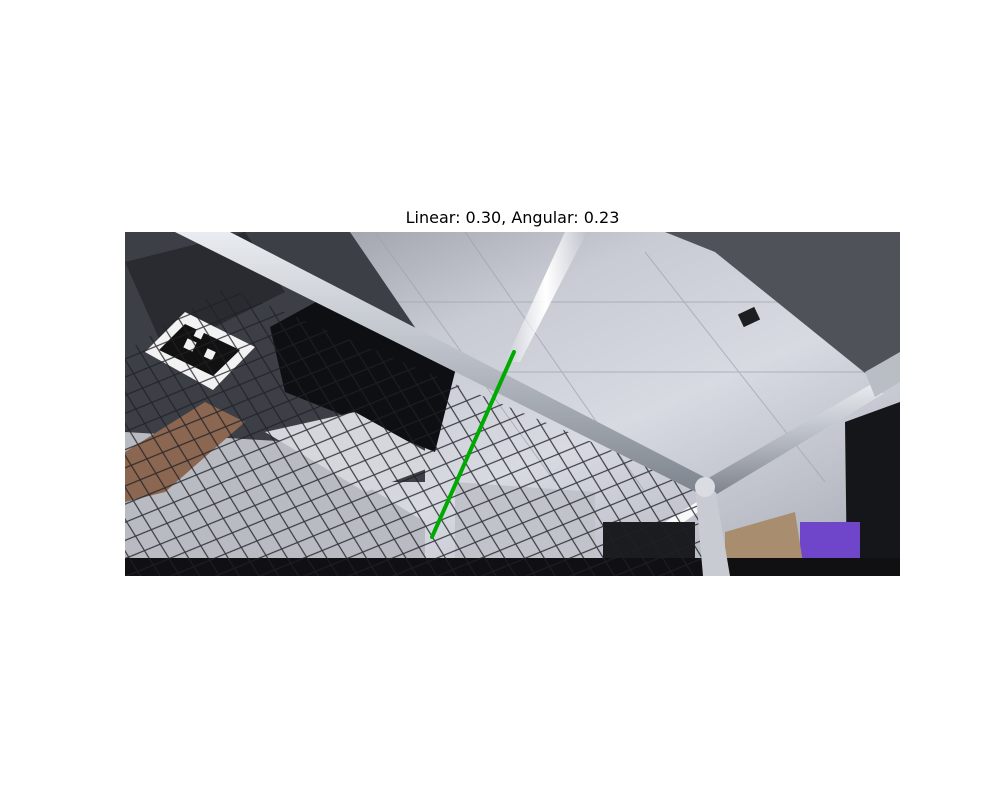 This screenshot has width=1000, height=800. Describe the element at coordinates (782, 304) in the screenshot. I see `ceiling-duct` at that location.